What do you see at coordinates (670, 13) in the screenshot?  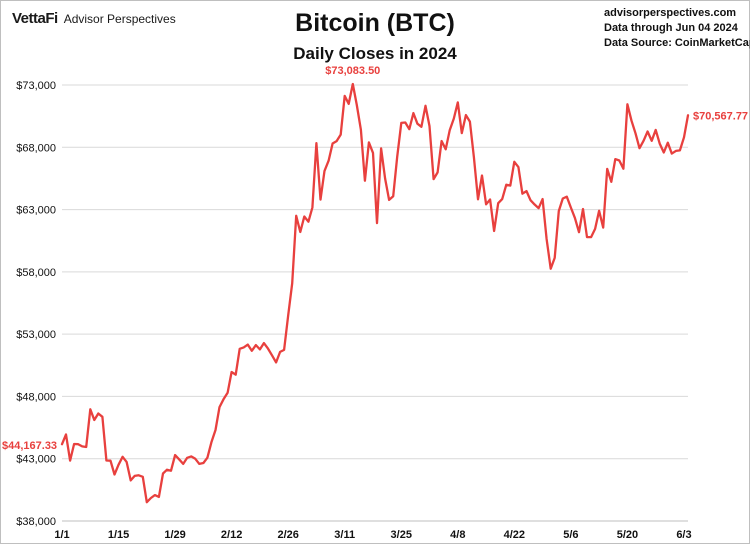 I see `source-site: advisorperspectives.com` at bounding box center [670, 13].